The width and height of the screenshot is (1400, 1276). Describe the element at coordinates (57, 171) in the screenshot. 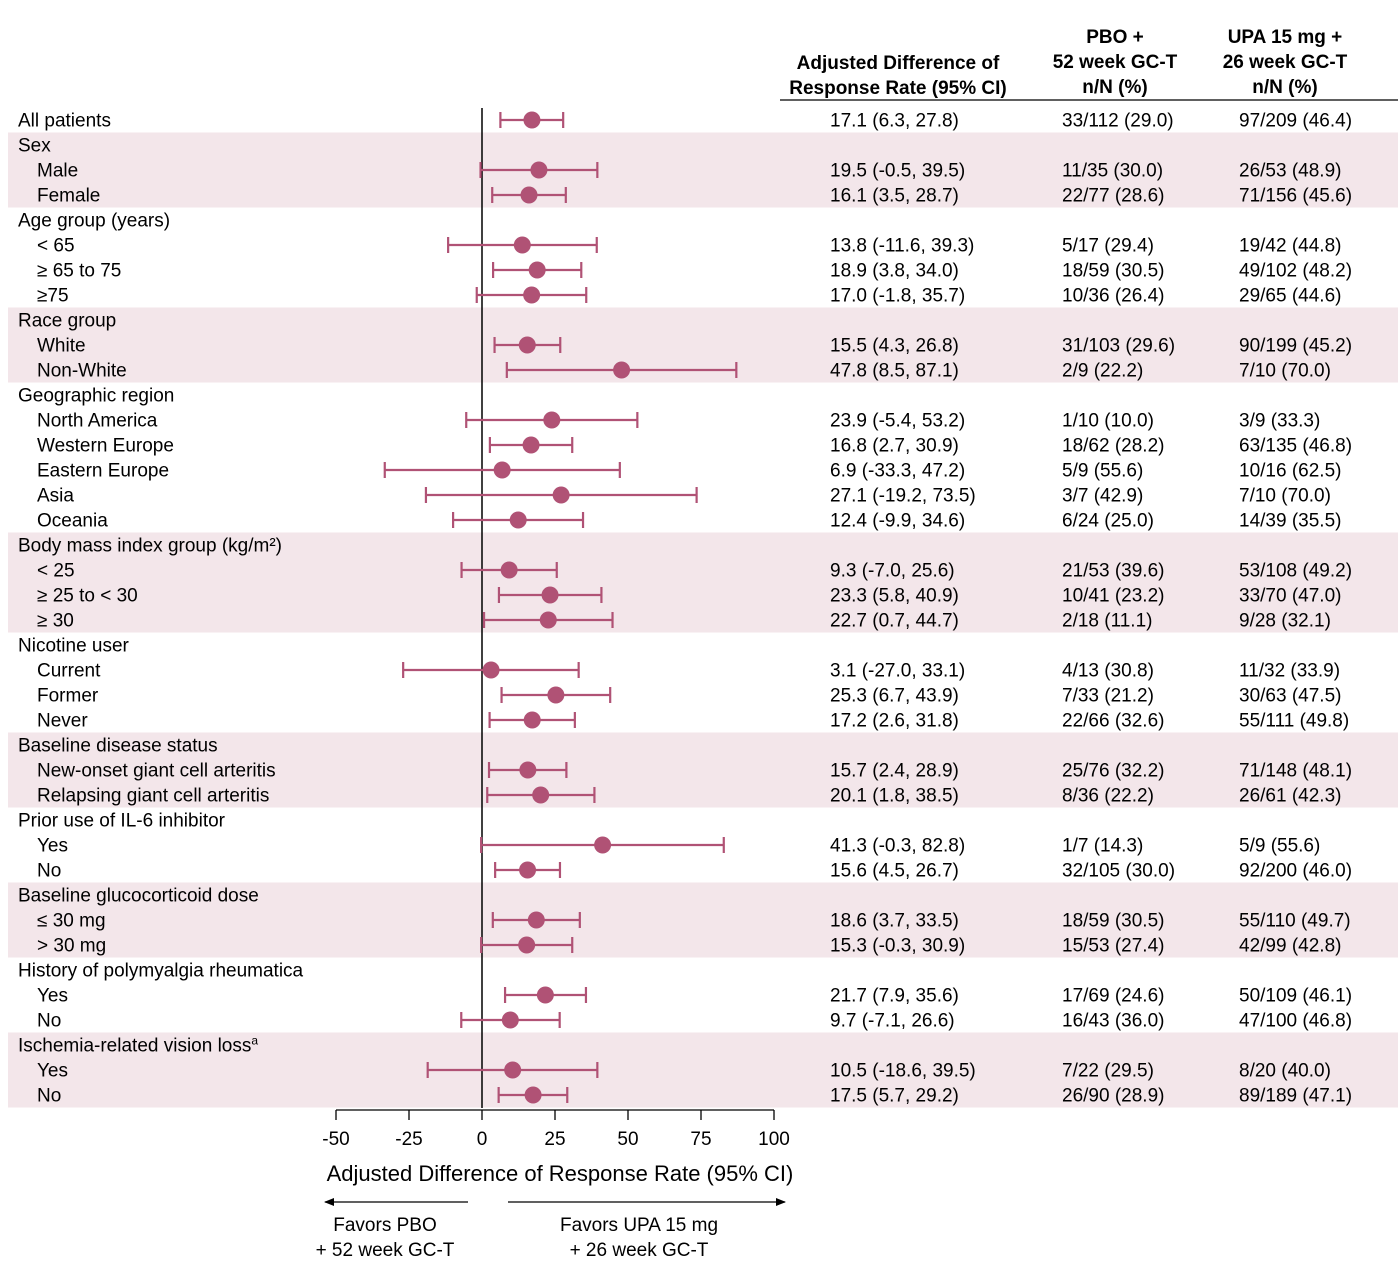

I see `subgroup-label: Male` at that location.